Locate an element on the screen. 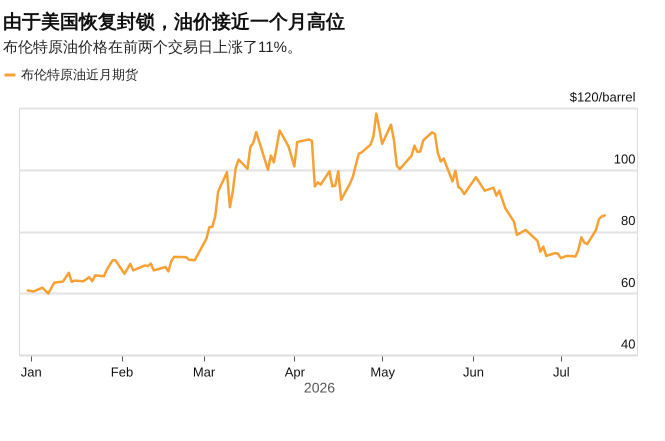 The width and height of the screenshot is (665, 441). y-tick-label: 100 is located at coordinates (625, 158).